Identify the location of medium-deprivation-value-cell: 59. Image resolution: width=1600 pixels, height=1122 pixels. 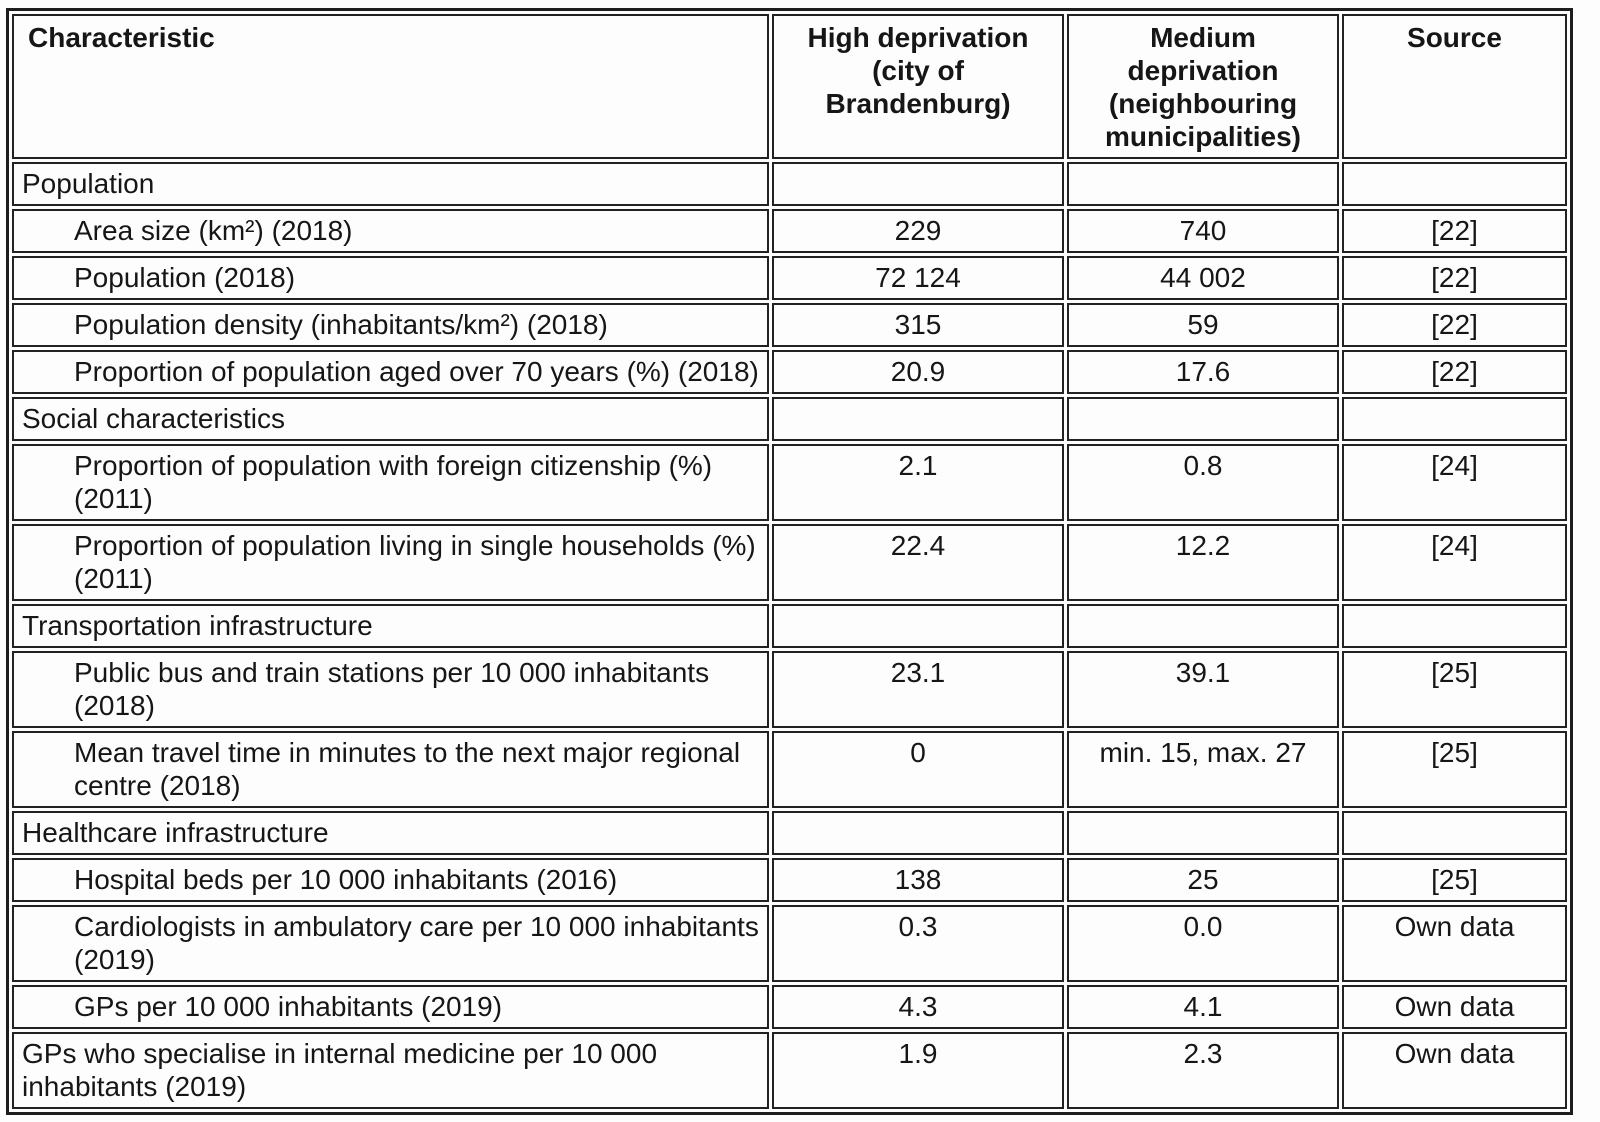
(1203, 325).